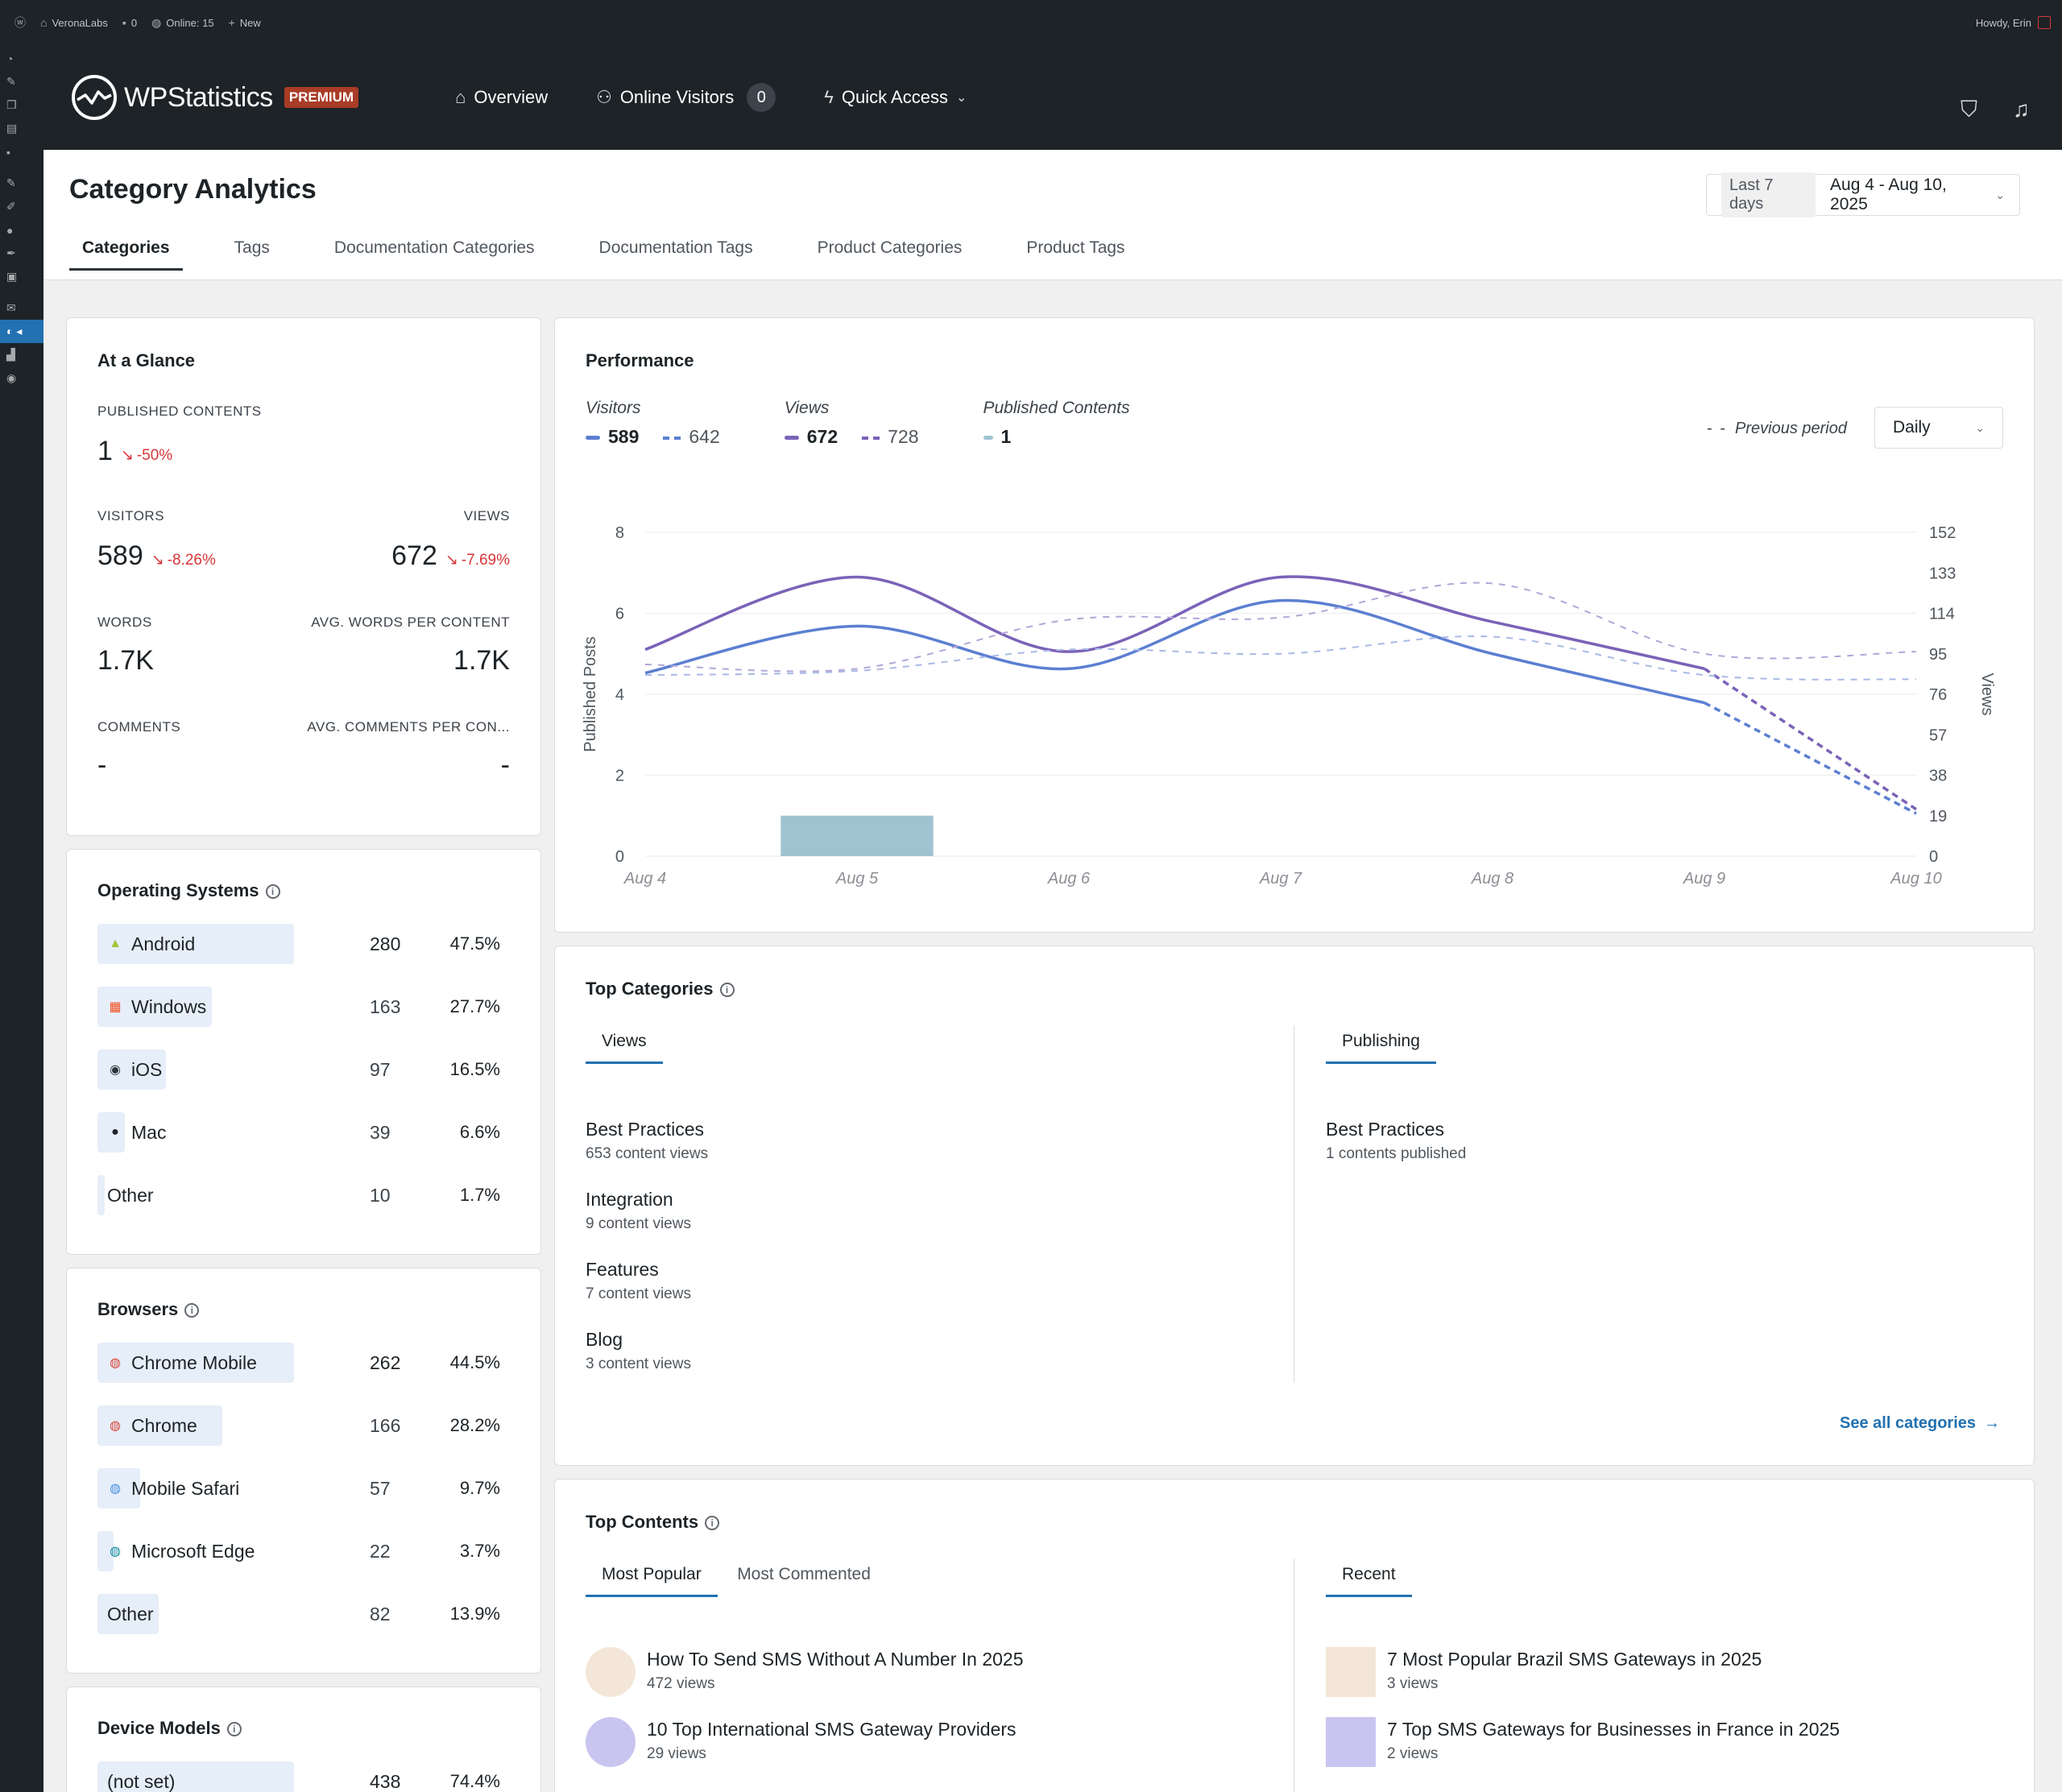  I want to click on list-item: ▲ Android 280 47.5%, so click(298, 944).